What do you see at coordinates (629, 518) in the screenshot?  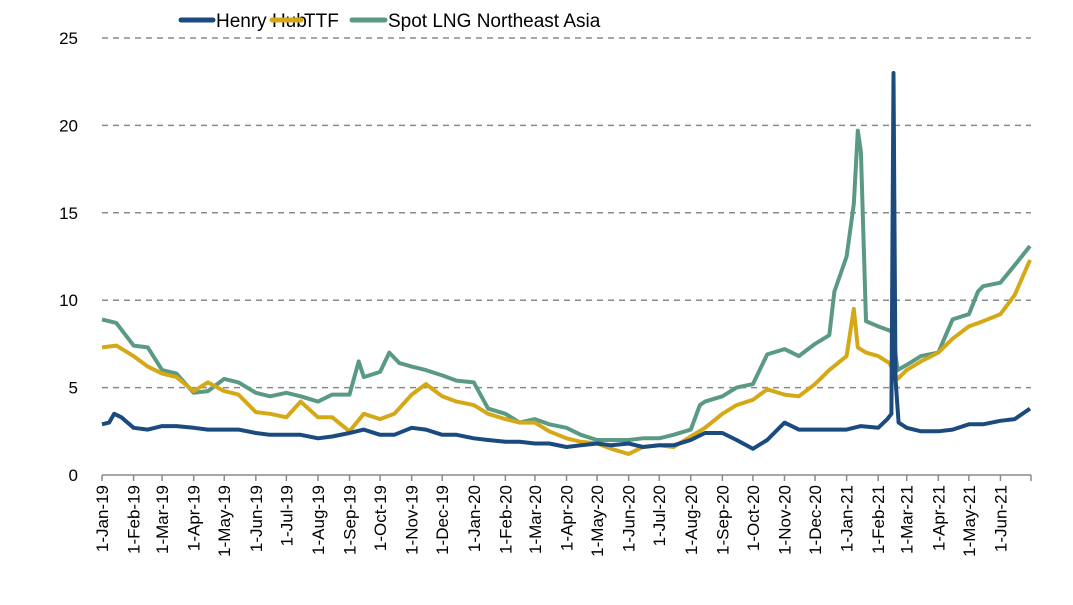 I see `x-tick-label: 1-Jun-20` at bounding box center [629, 518].